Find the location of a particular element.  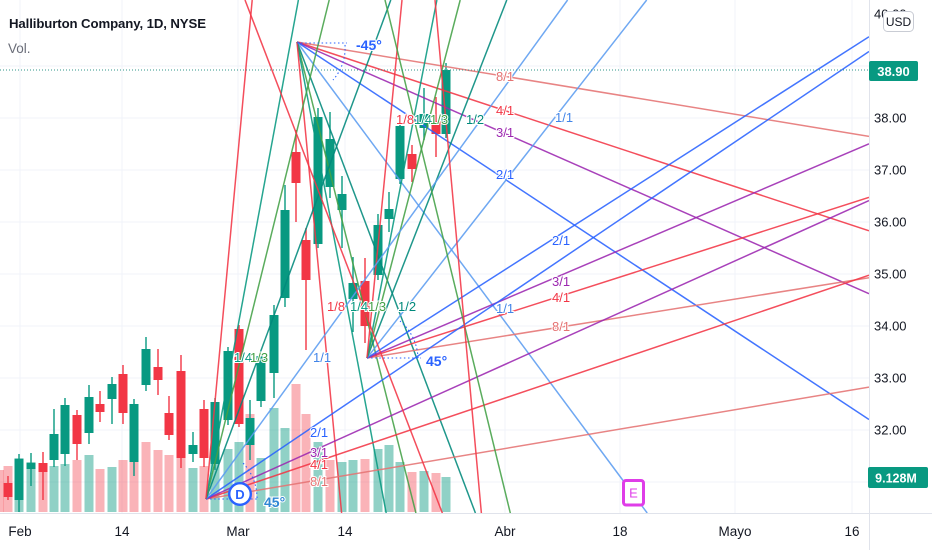

svg-text: Mar is located at coordinates (238, 531).